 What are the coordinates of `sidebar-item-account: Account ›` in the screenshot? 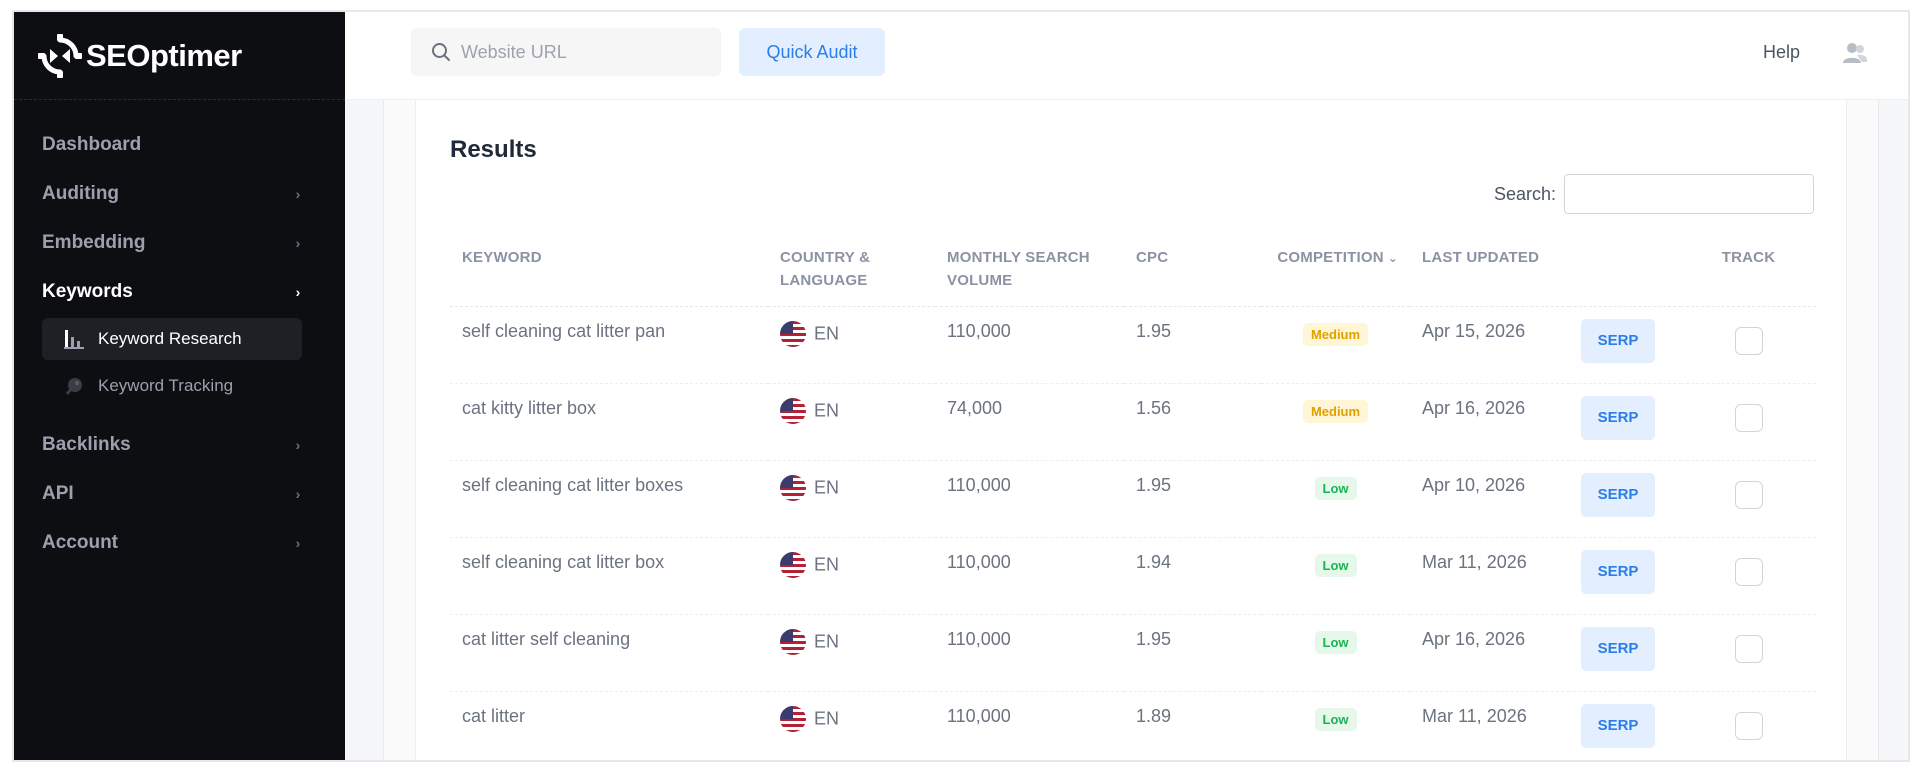 It's located at (179, 542).